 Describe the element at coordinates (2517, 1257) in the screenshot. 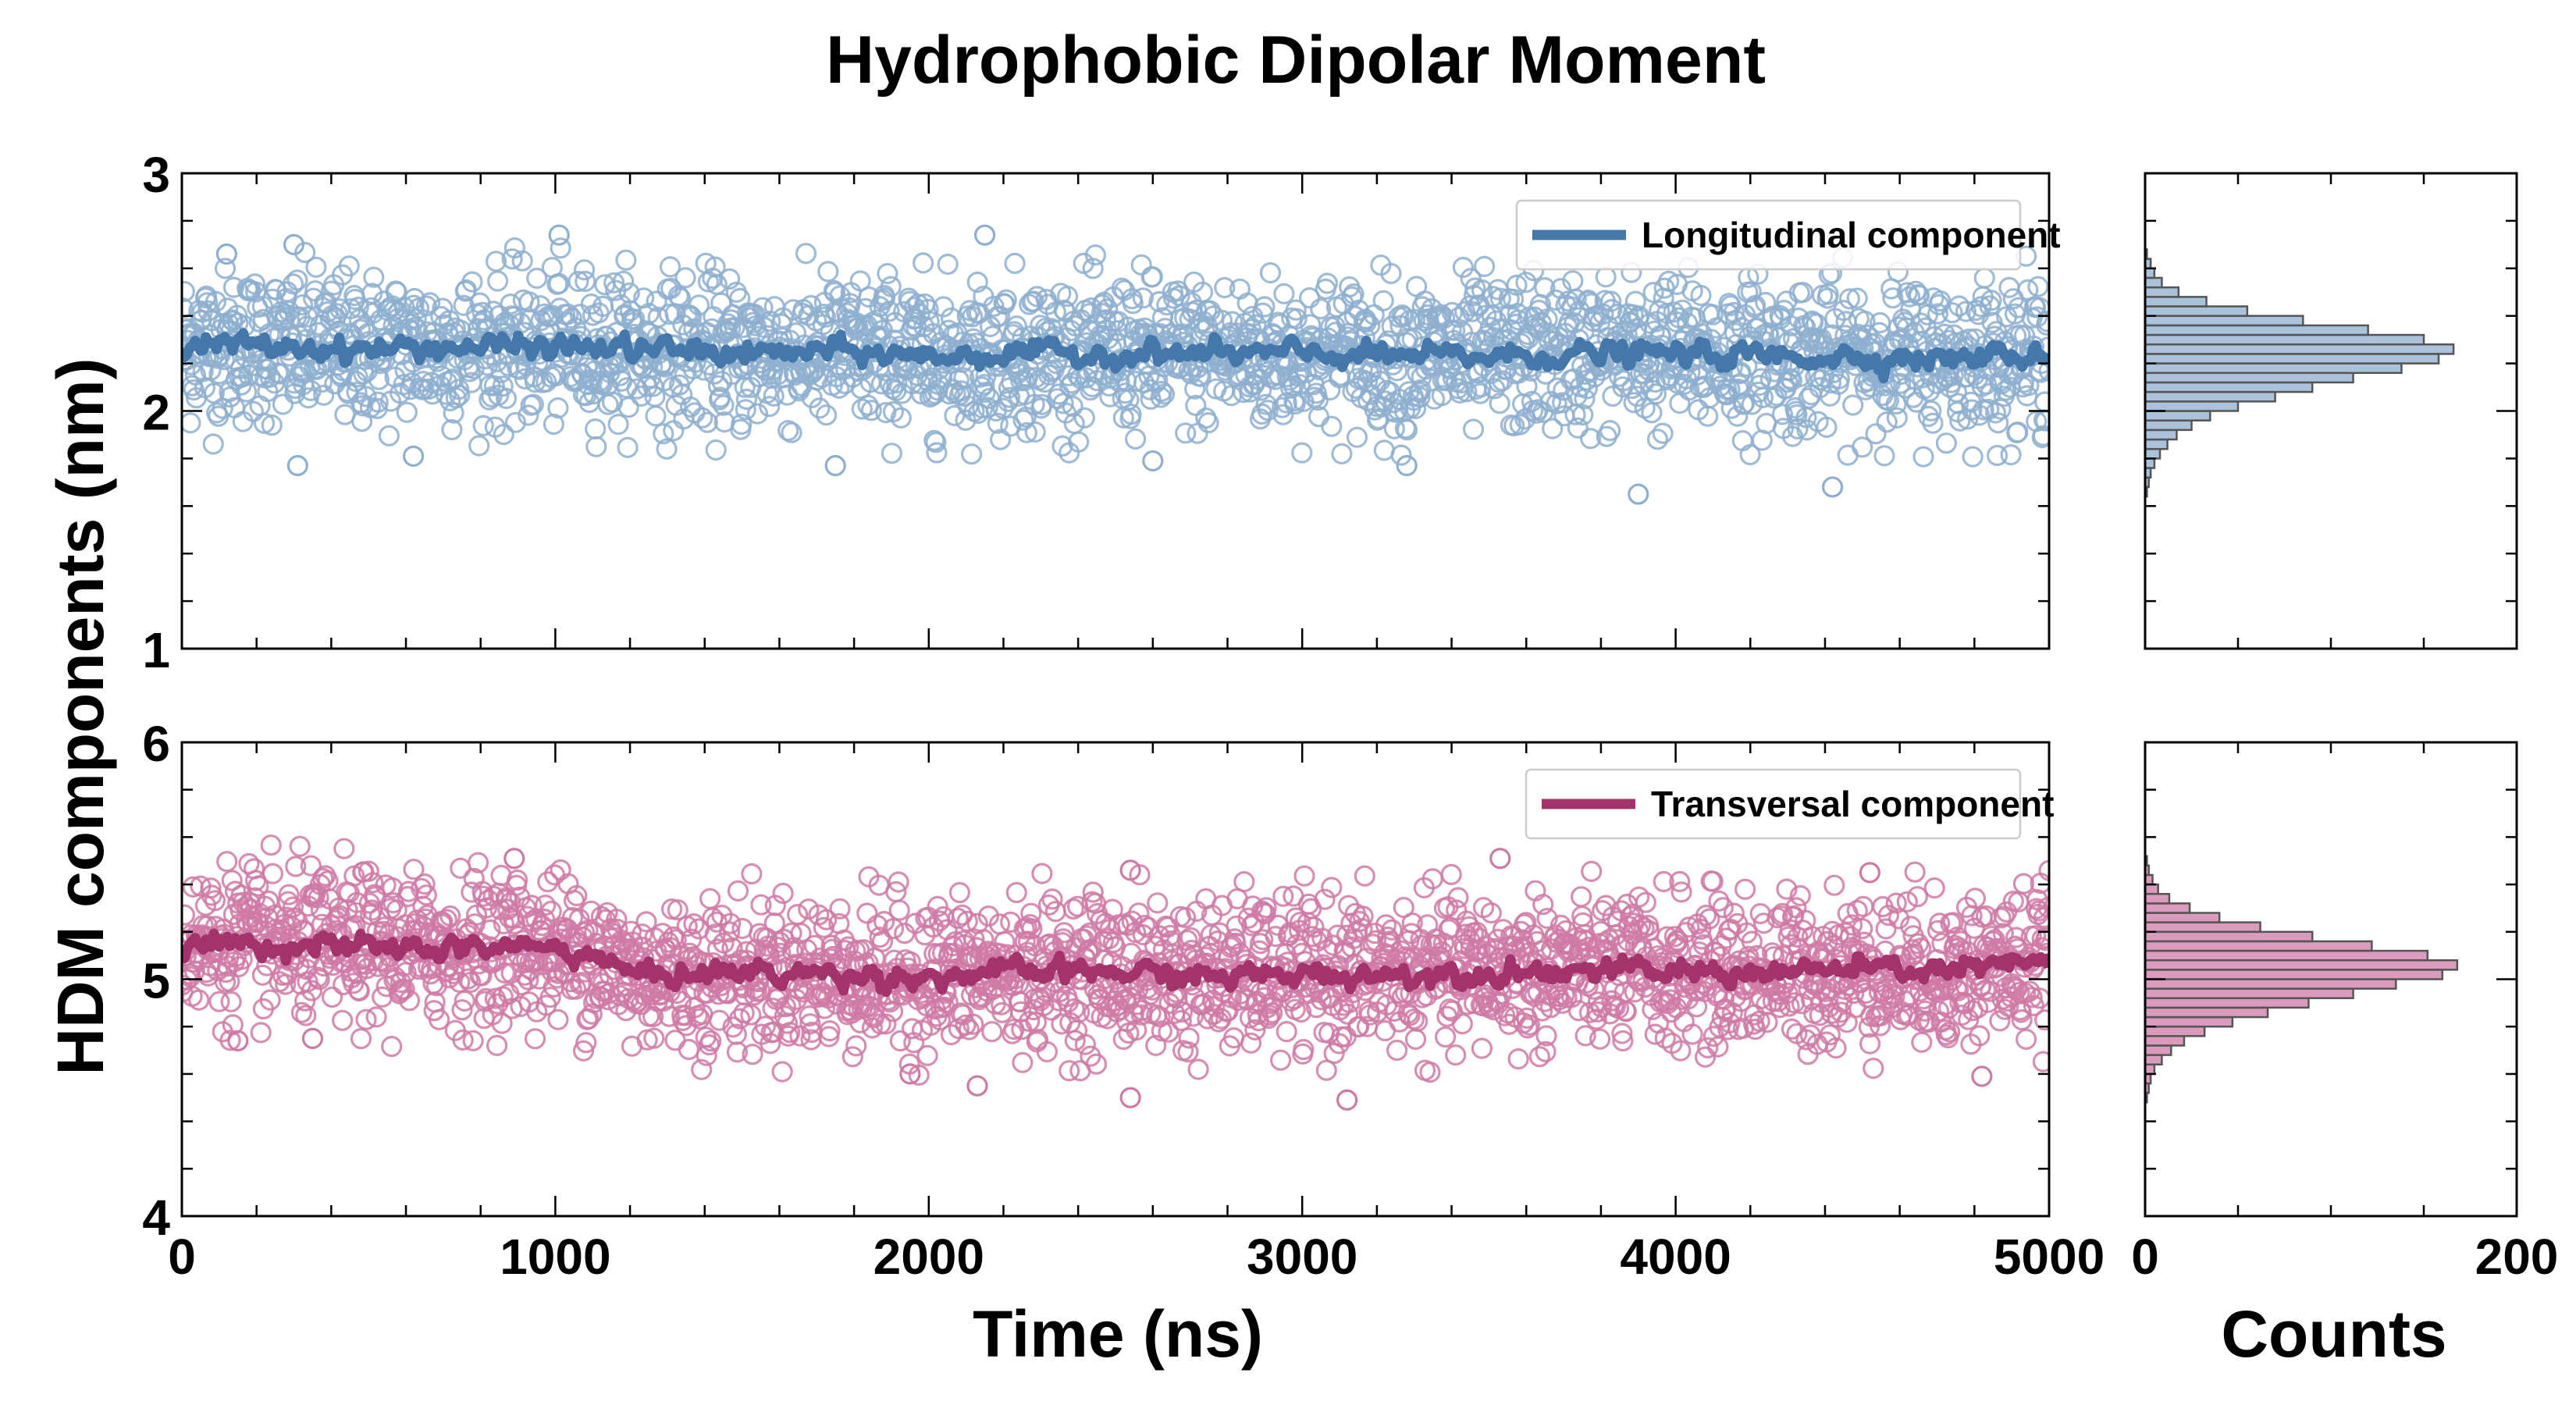

I see `hist-x-tick-label: 200` at that location.